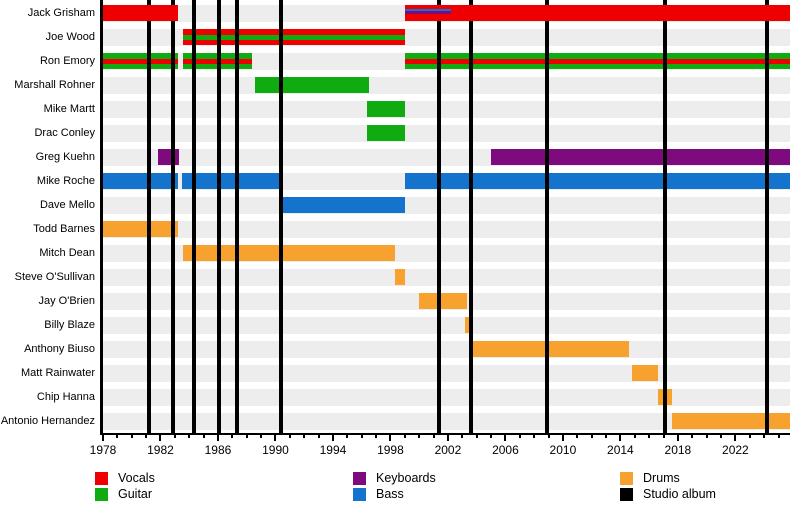 The image size is (800, 508). I want to click on legend-label: Drums, so click(661, 478).